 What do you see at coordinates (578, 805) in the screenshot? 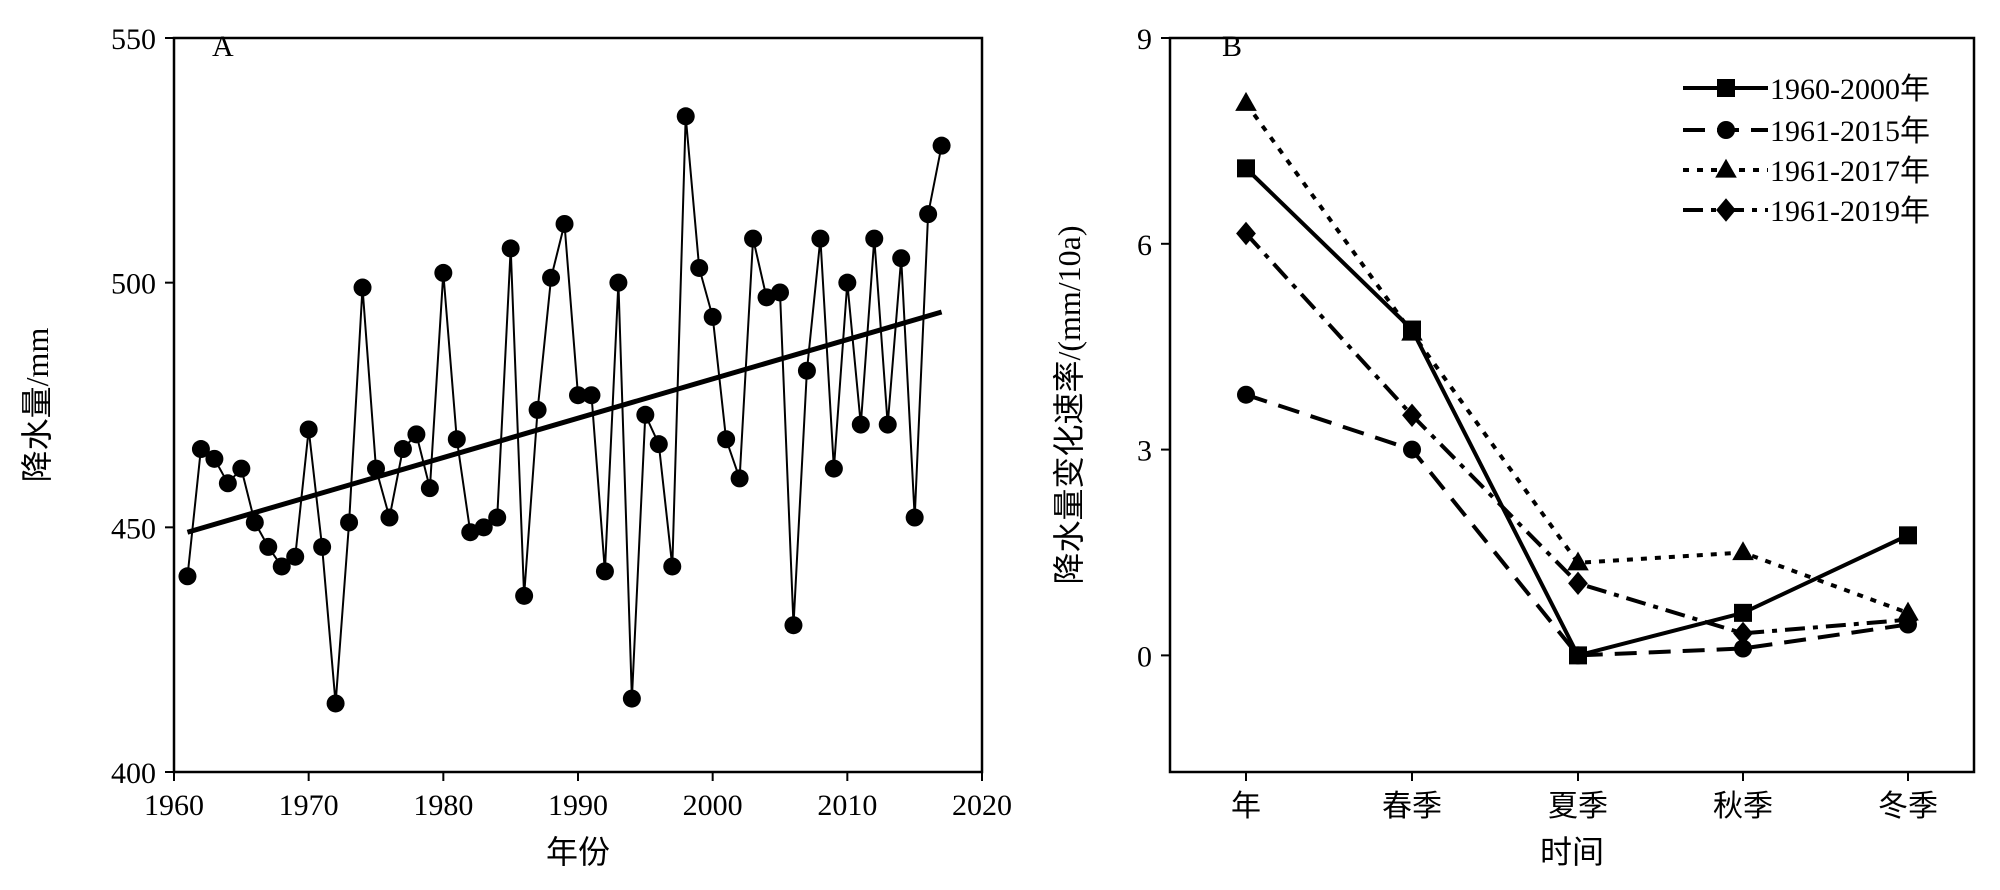
I see `panel-a-x-tick-label: 1990` at bounding box center [578, 805].